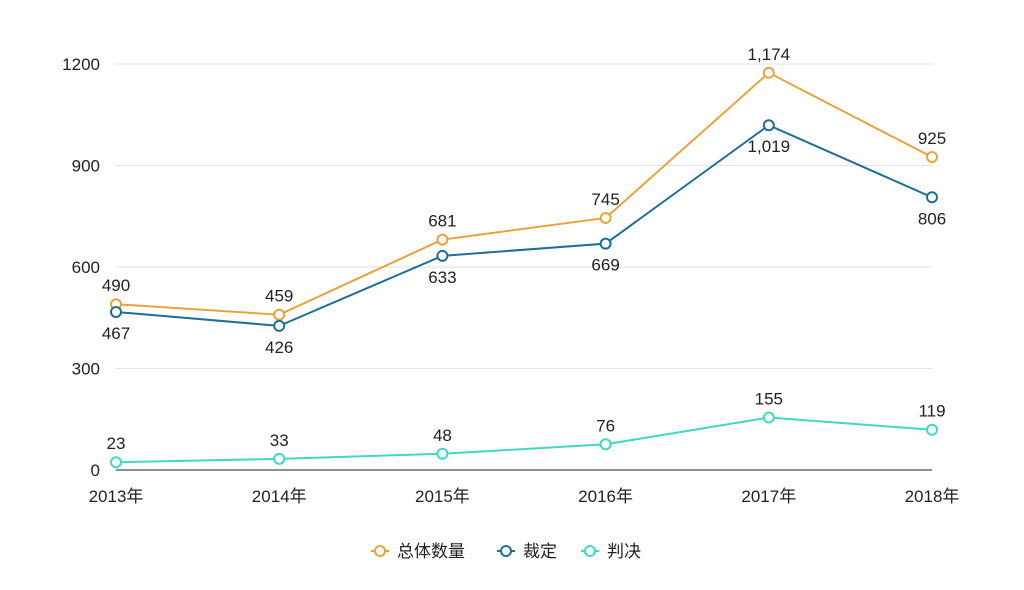 The width and height of the screenshot is (1024, 590). What do you see at coordinates (931, 411) in the screenshot?
I see `series-2-label-5: 119` at bounding box center [931, 411].